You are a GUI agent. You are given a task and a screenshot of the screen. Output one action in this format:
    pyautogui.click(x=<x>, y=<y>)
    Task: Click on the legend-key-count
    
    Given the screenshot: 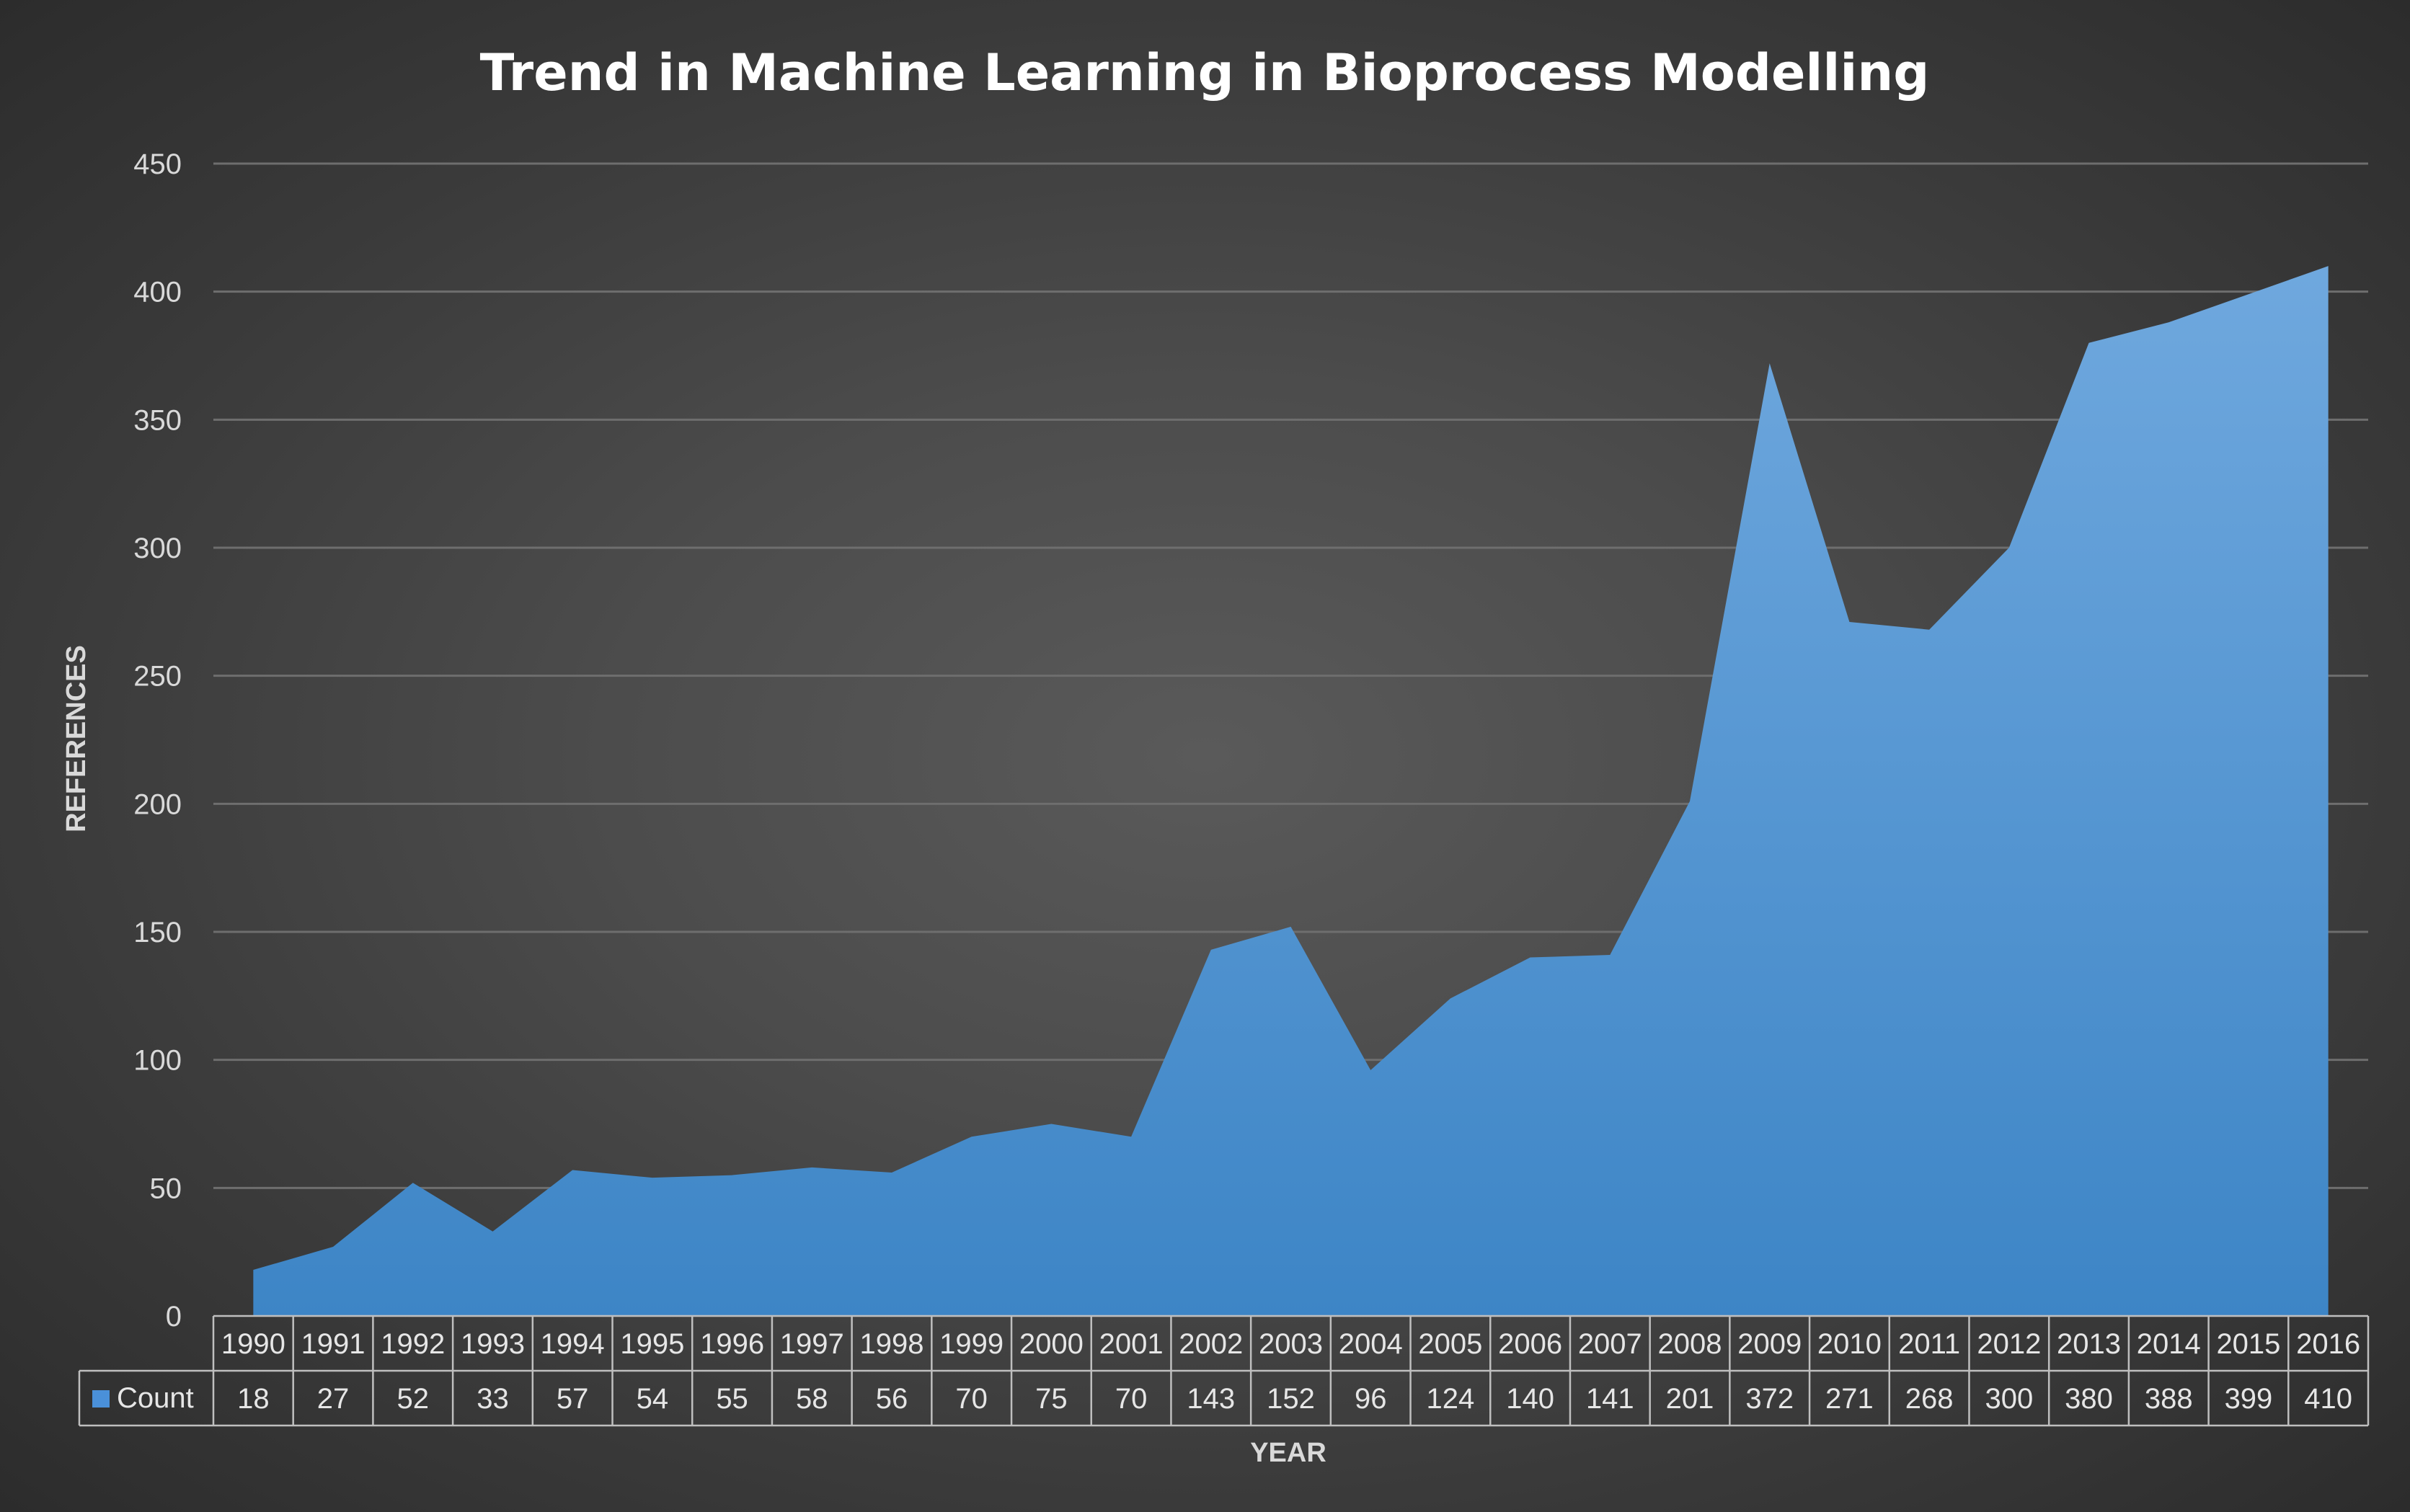 What is the action you would take?
    pyautogui.click(x=101, y=1399)
    